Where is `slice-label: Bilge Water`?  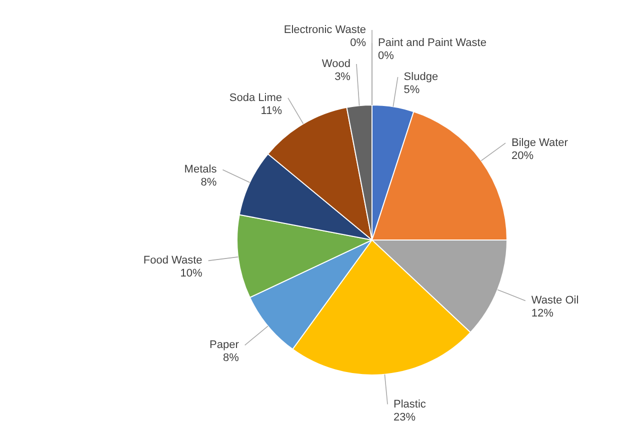
slice-label: Bilge Water is located at coordinates (539, 143).